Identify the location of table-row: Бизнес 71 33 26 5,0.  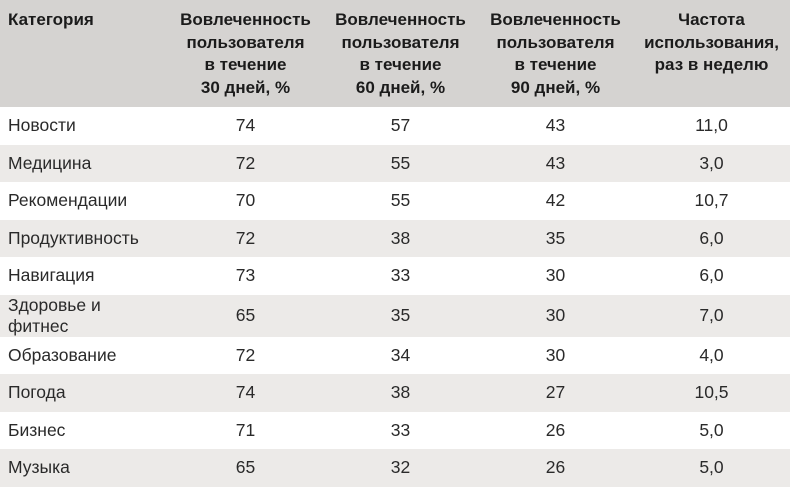
(395, 430).